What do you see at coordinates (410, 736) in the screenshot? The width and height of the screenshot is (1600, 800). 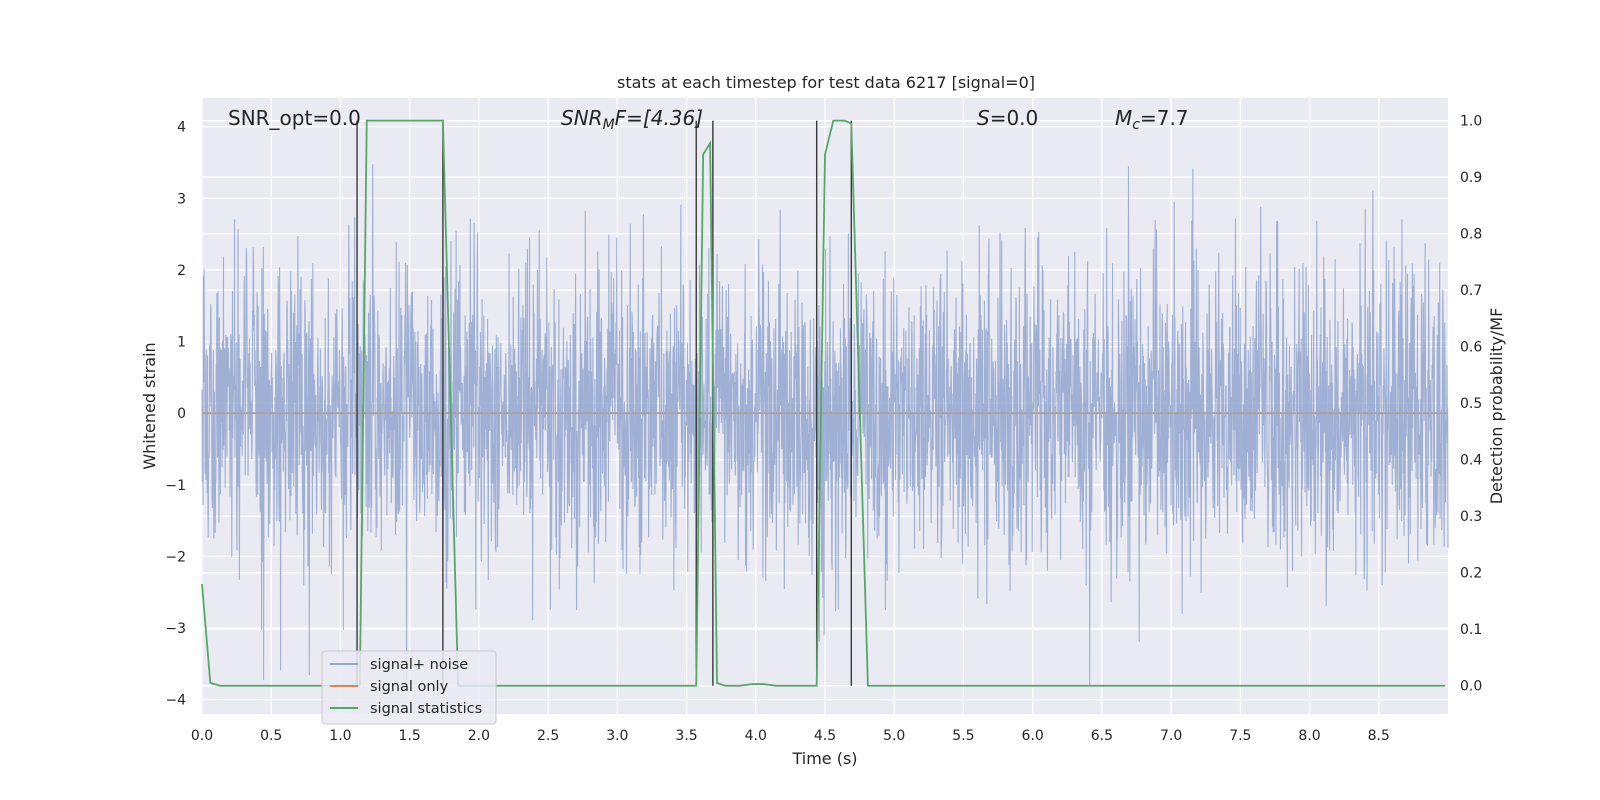 I see `x-tick-label: 1.5` at bounding box center [410, 736].